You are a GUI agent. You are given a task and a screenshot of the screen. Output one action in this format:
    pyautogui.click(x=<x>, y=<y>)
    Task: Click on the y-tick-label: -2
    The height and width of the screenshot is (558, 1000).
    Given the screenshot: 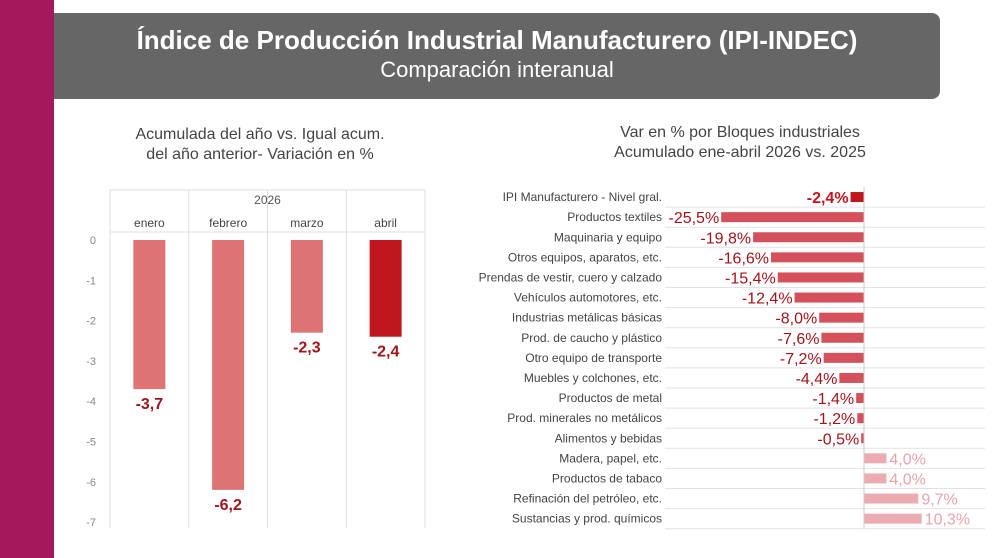 What is the action you would take?
    pyautogui.click(x=91, y=322)
    